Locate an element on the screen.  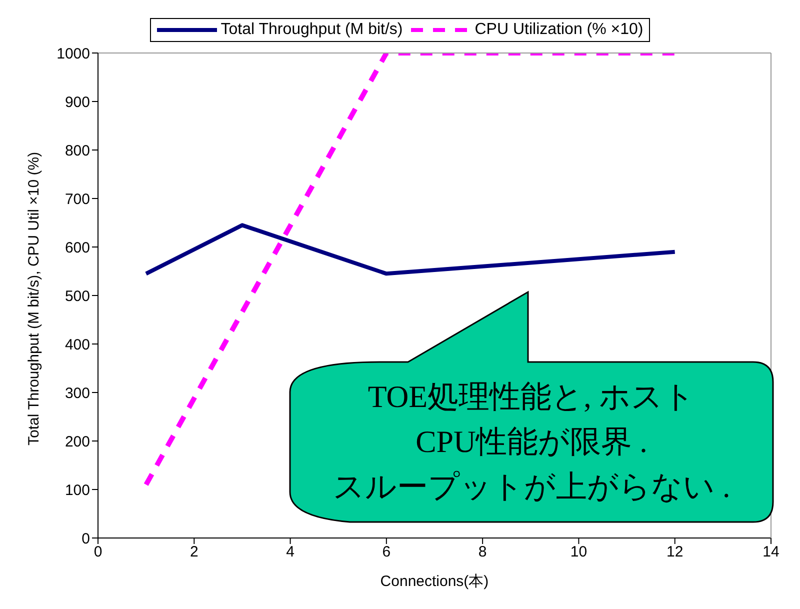
y-axis-title: Total Throughput (M bit/s), CPU Util ×10 (%) is located at coordinates (33, 299).